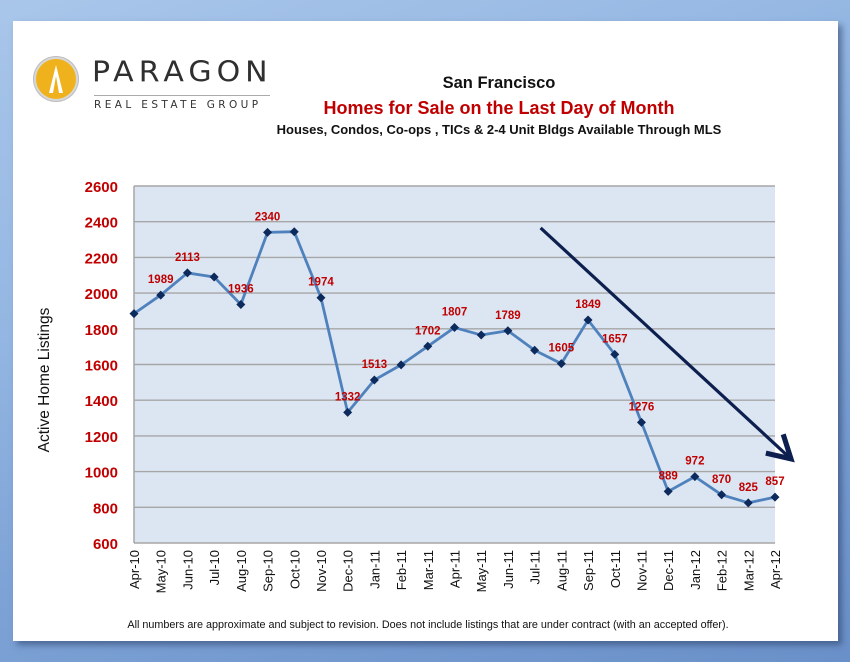 The image size is (850, 662). I want to click on data-label: 1276, so click(642, 407).